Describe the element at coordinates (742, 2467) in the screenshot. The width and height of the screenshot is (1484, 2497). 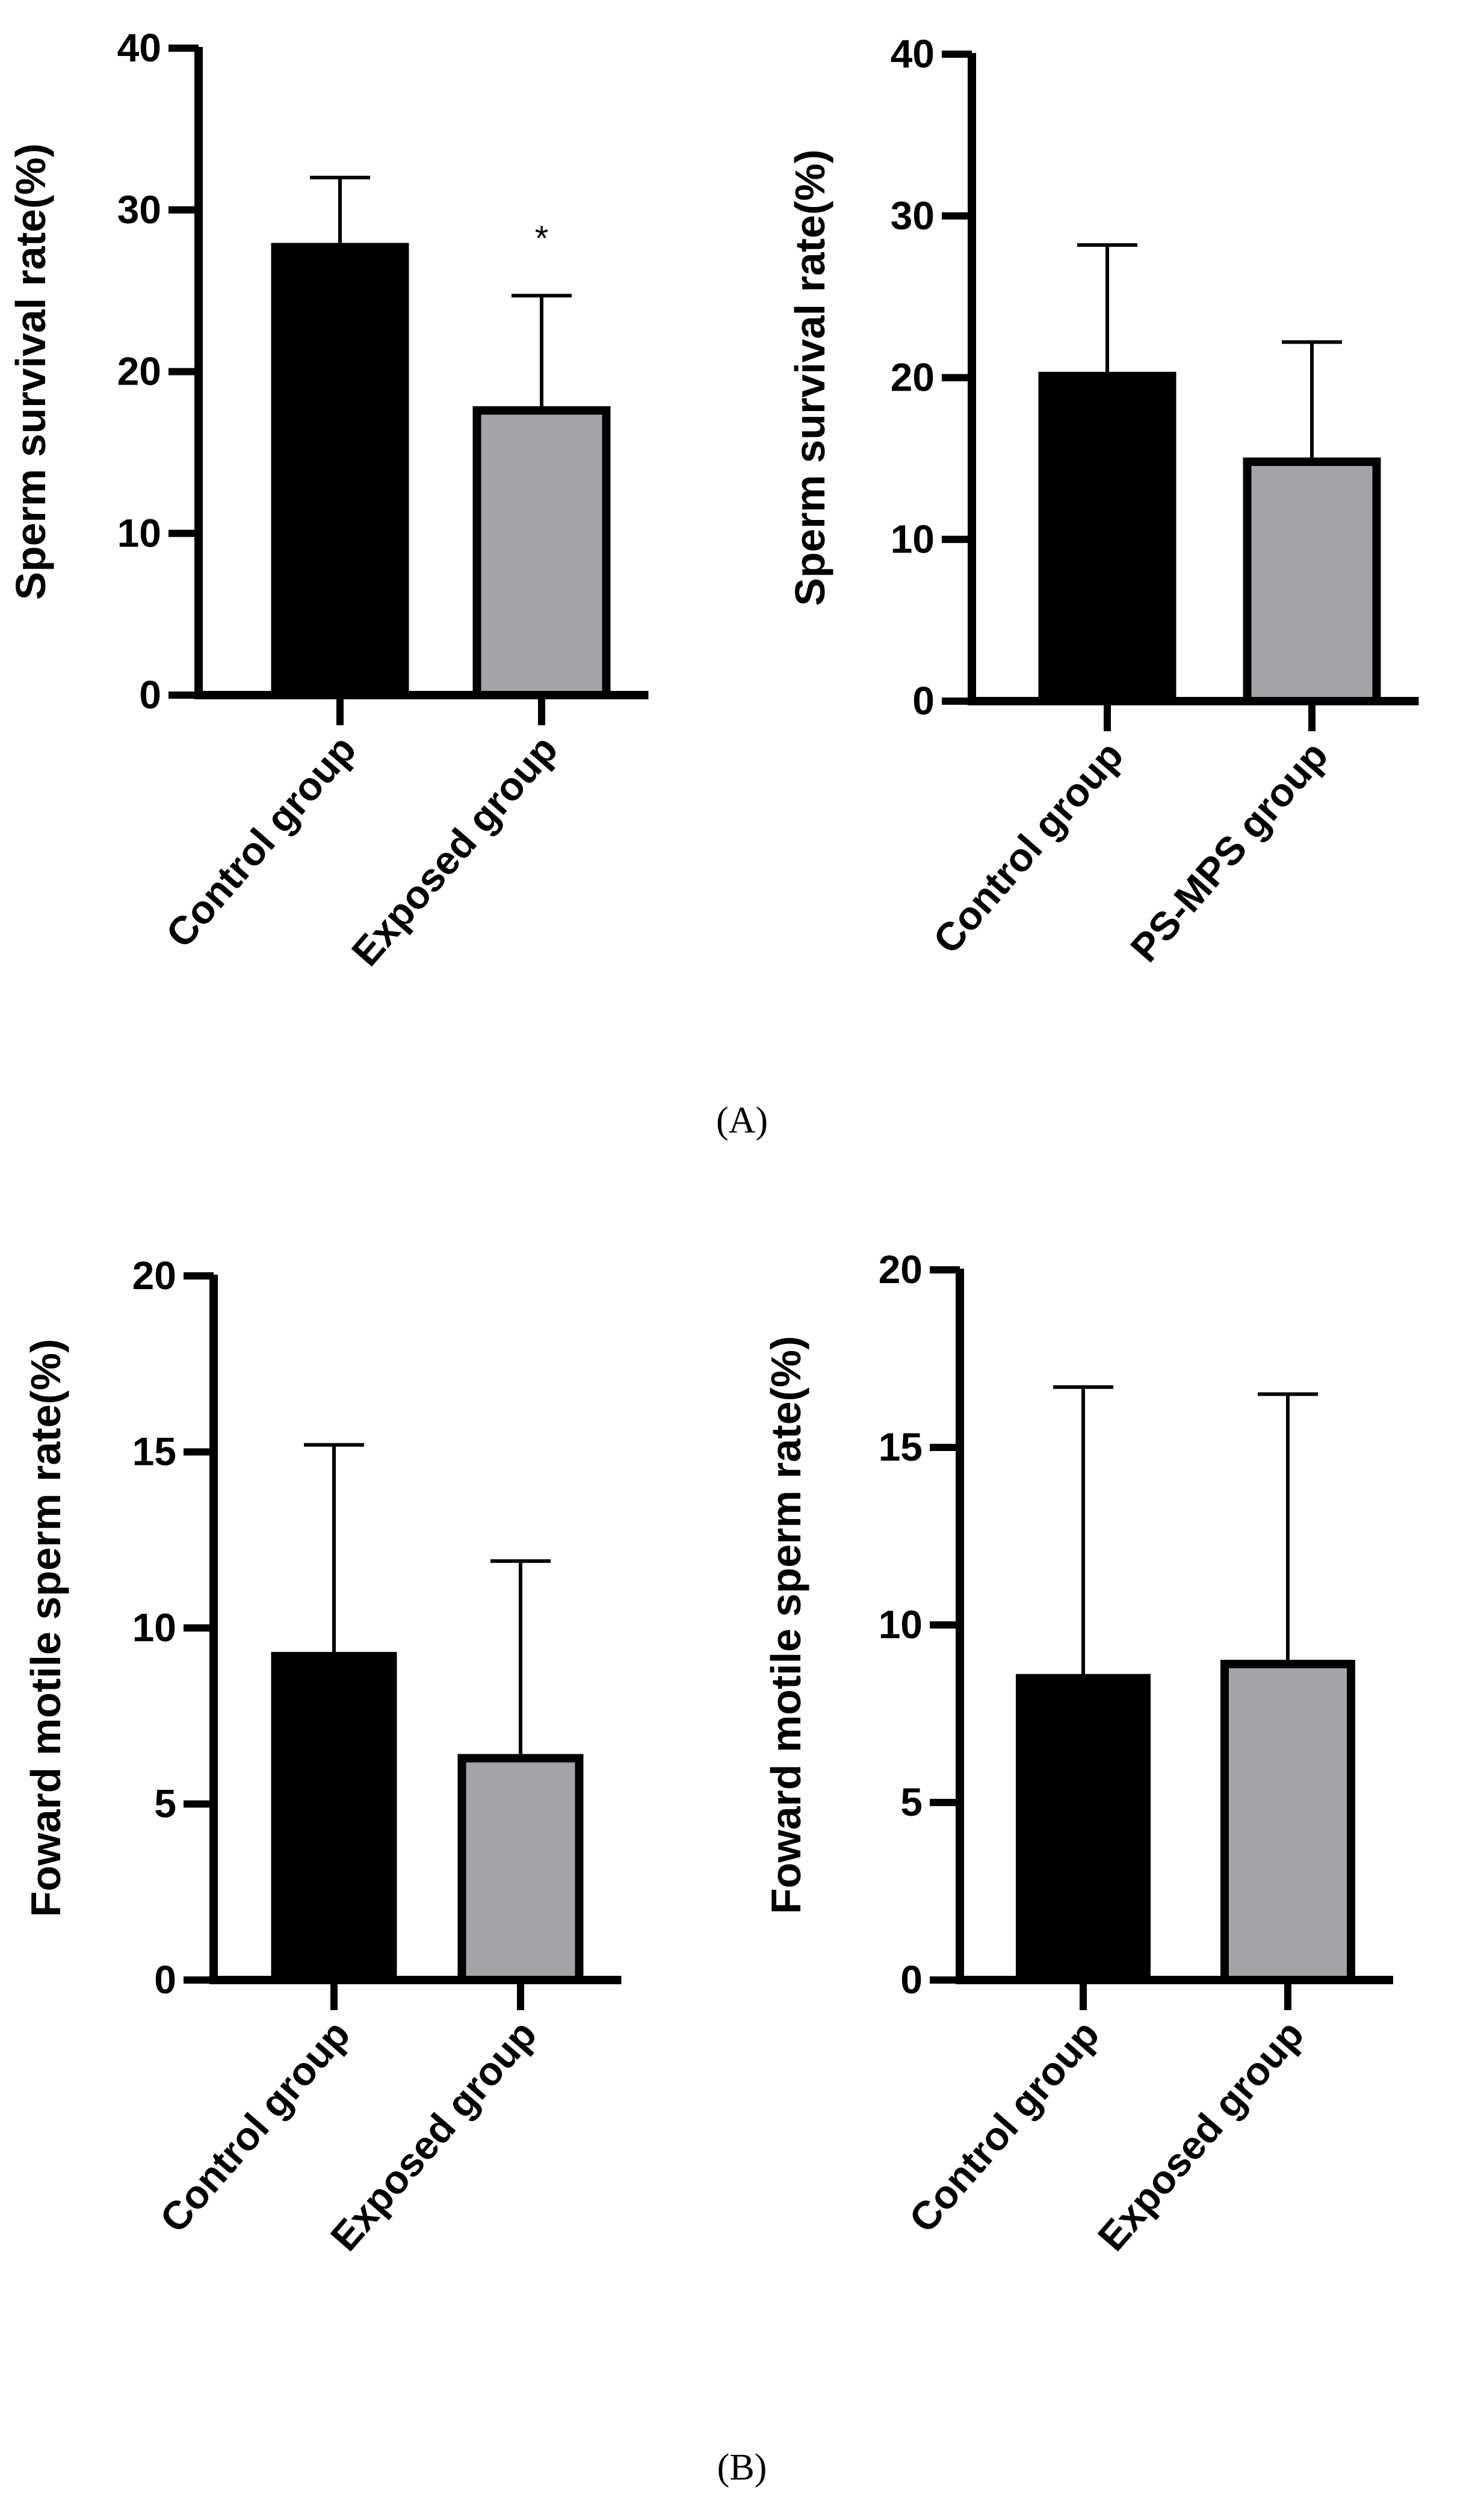
I see `panel-label-b: (B)` at that location.